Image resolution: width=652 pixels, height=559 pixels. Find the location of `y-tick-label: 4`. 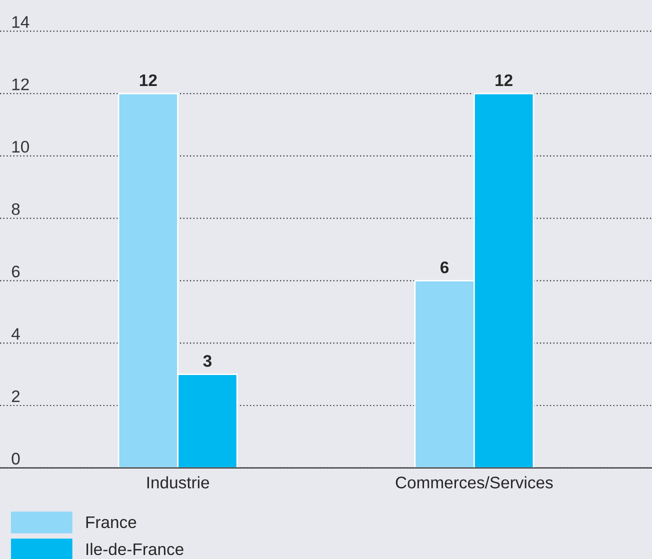

y-tick-label: 4 is located at coordinates (15, 334).